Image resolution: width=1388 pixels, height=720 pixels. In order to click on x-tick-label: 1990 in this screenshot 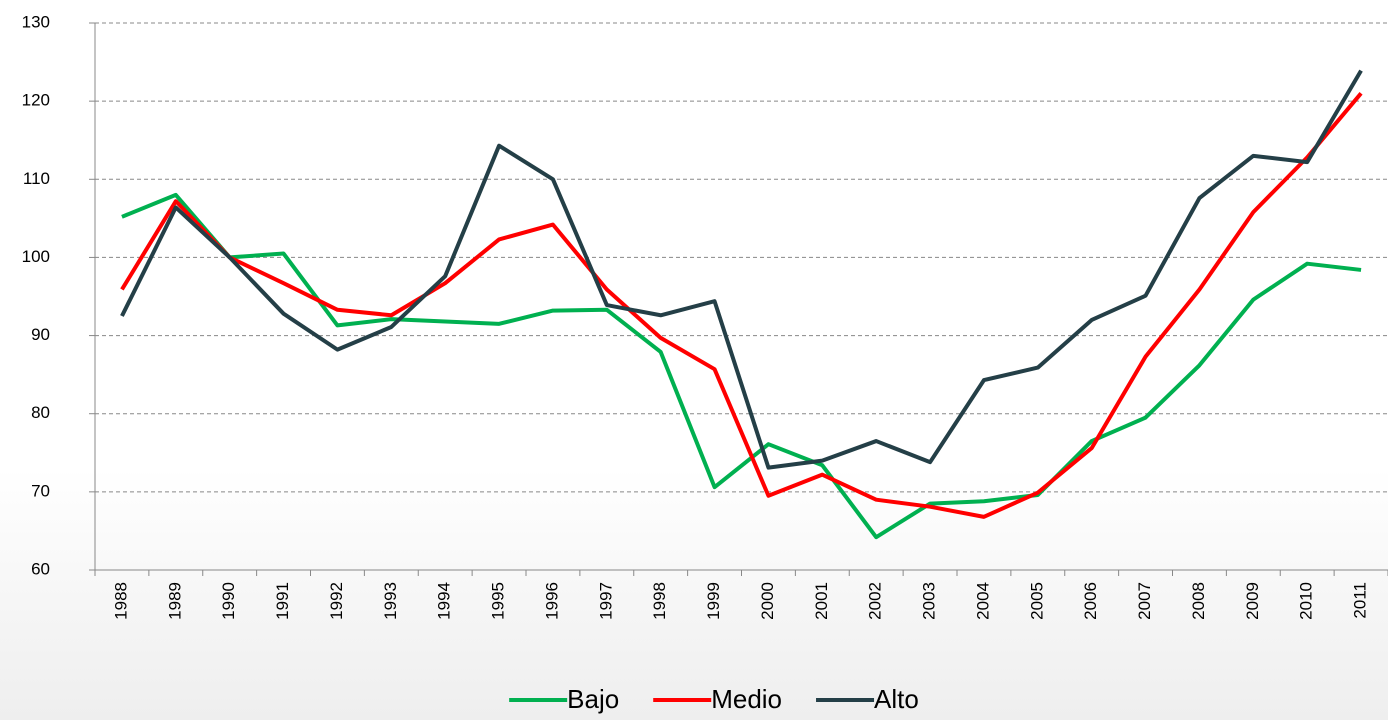, I will do `click(228, 601)`.